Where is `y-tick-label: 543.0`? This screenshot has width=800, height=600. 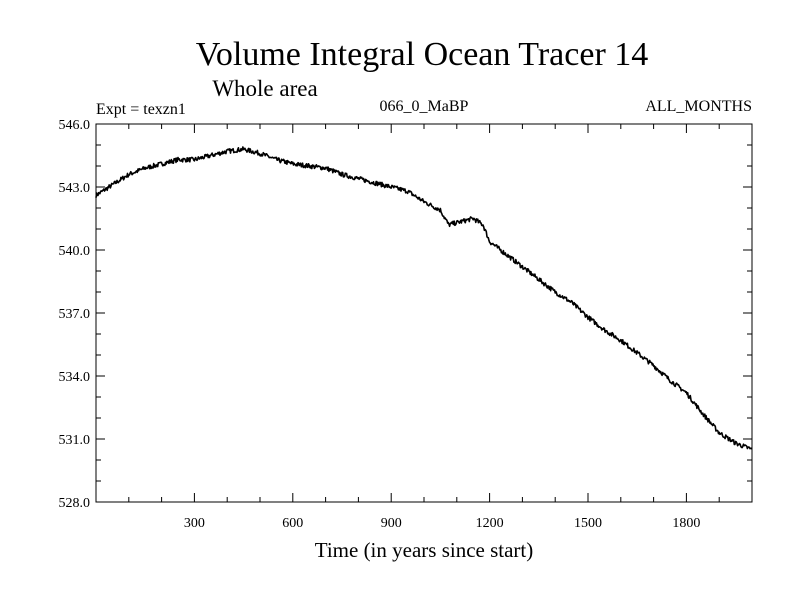
y-tick-label: 543.0 is located at coordinates (75, 188).